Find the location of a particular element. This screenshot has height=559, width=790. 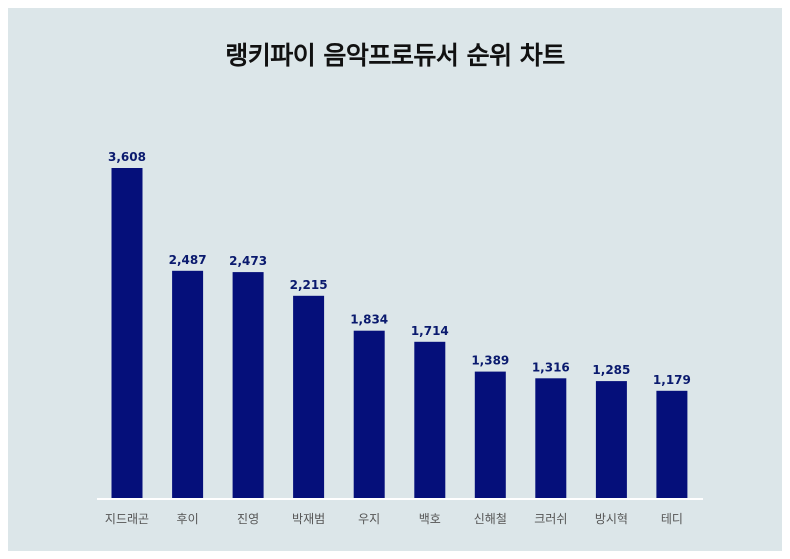

category-label-7: 신해철 is located at coordinates (490, 519).